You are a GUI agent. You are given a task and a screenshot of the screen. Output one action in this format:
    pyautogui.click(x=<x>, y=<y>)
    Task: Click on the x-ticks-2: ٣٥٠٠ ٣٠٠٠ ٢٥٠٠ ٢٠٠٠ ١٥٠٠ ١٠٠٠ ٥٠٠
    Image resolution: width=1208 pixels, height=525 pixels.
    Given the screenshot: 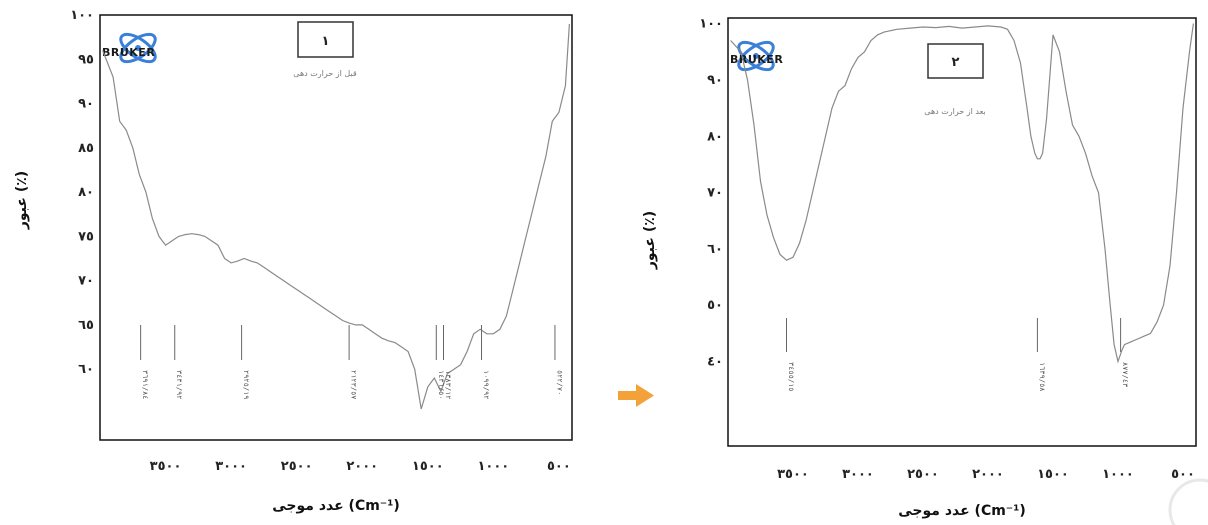 What is the action you would take?
    pyautogui.click(x=986, y=474)
    